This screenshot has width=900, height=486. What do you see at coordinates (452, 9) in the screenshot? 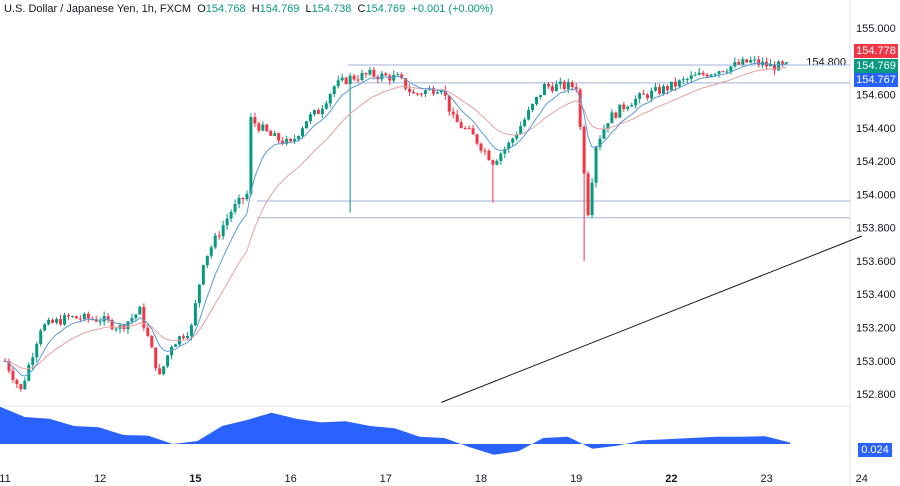
I see `change-value: +0.001 (+0.00%)` at bounding box center [452, 9].